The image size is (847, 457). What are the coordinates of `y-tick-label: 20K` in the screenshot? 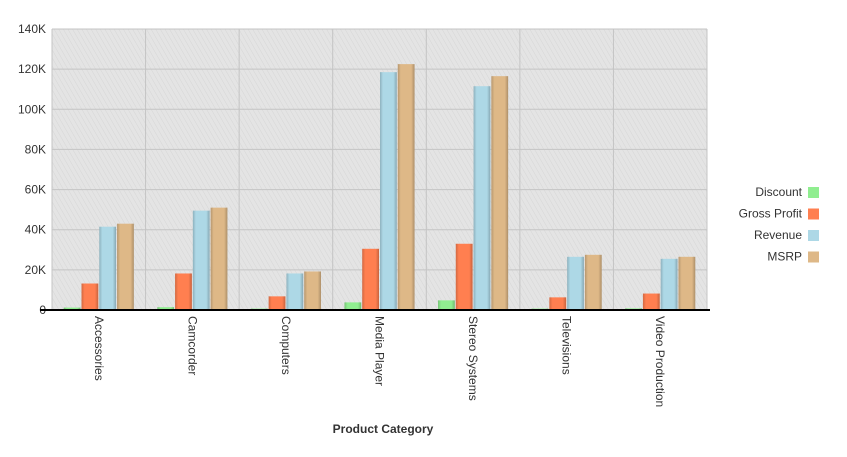 It's located at (35, 270).